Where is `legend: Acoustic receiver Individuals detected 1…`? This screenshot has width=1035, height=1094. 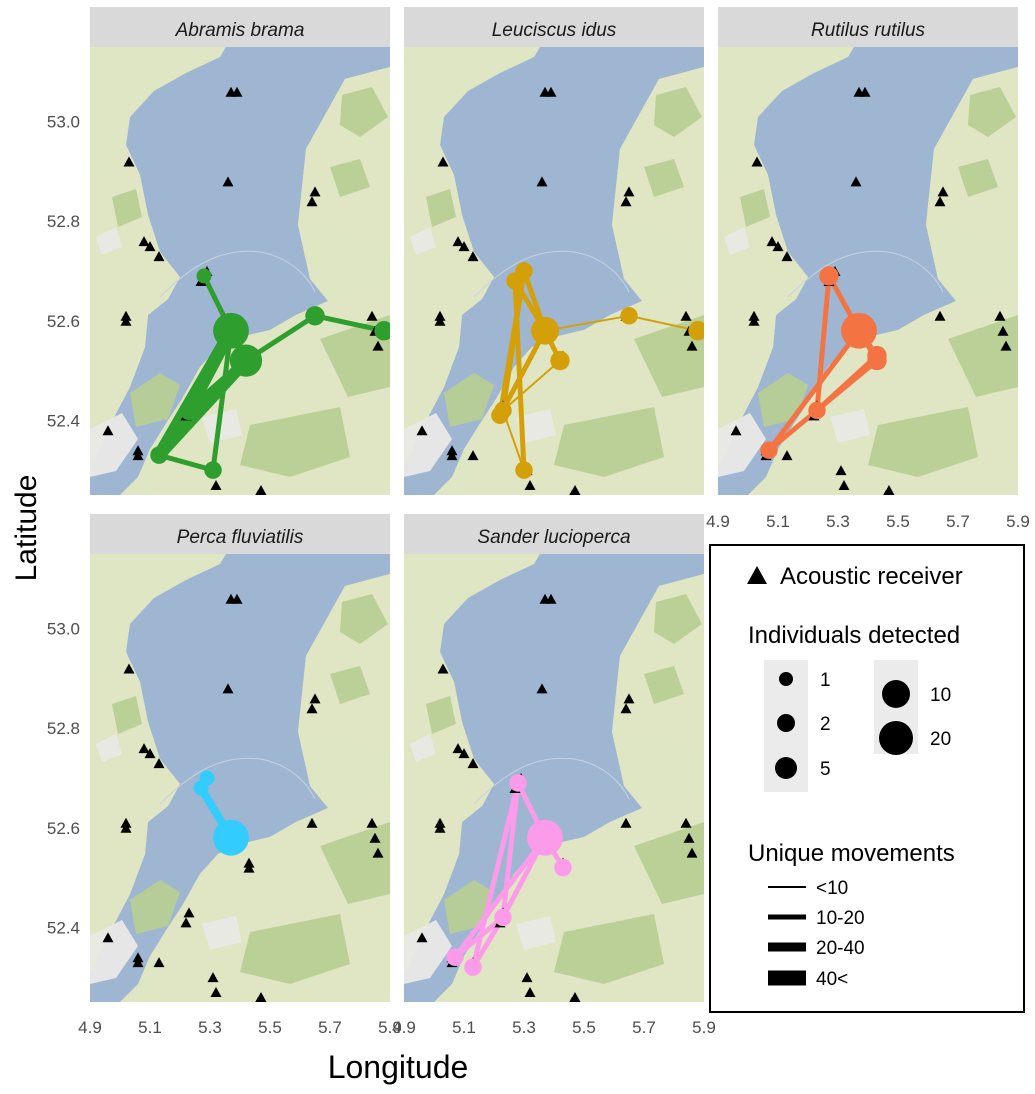 legend: Acoustic receiver Individuals detected 1… is located at coordinates (867, 778).